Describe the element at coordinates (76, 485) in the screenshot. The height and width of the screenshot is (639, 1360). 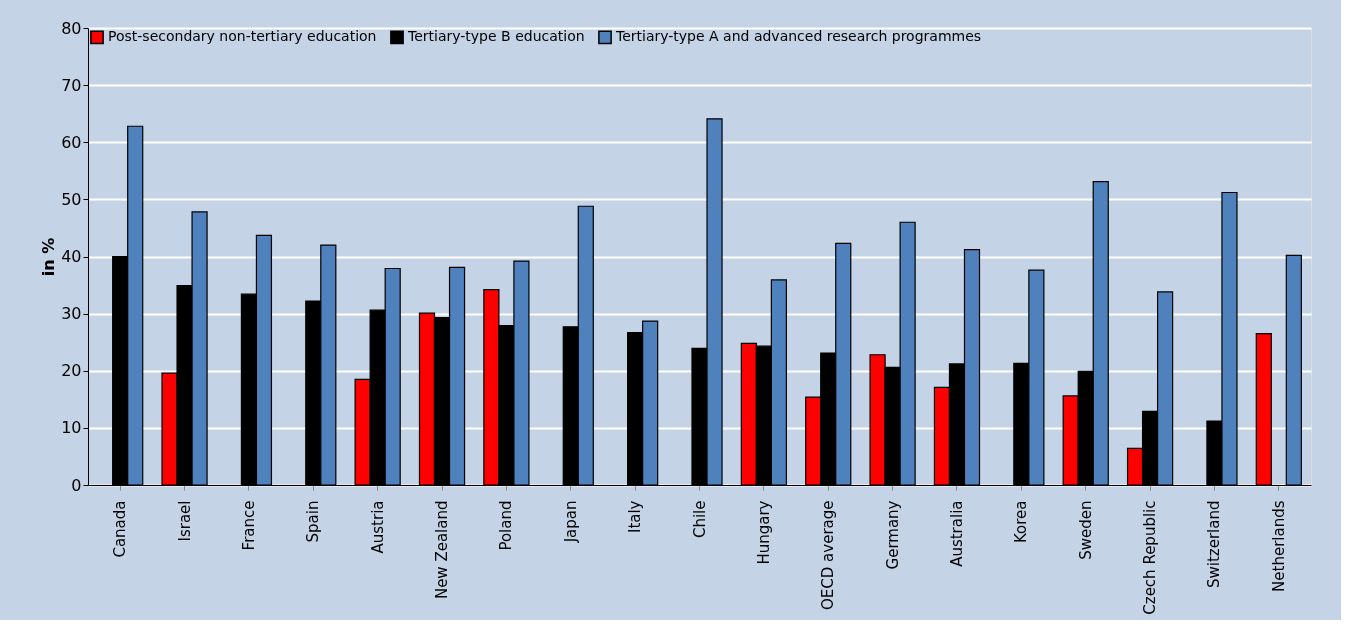
I see `y-tick-label: 0` at that location.